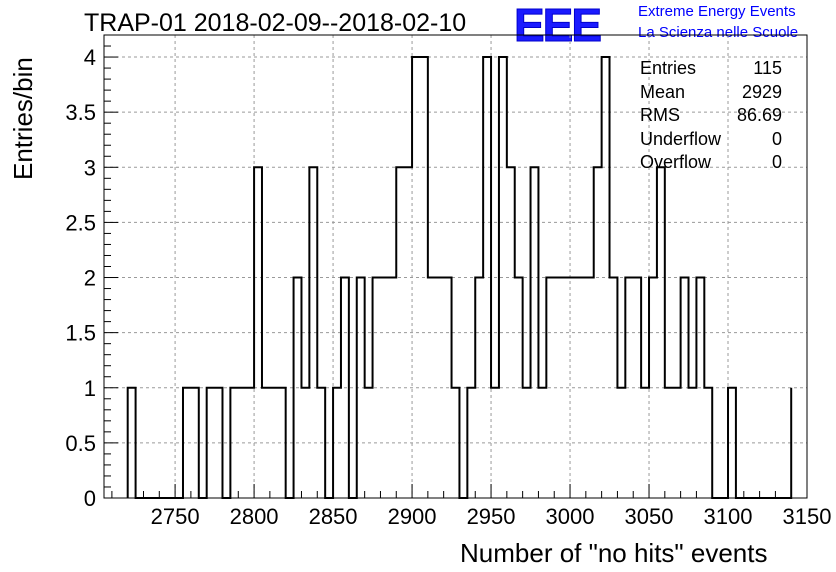 Image resolution: width=836 pixels, height=572 pixels. What do you see at coordinates (80, 112) in the screenshot?
I see `y-tick-label: 3.5` at bounding box center [80, 112].